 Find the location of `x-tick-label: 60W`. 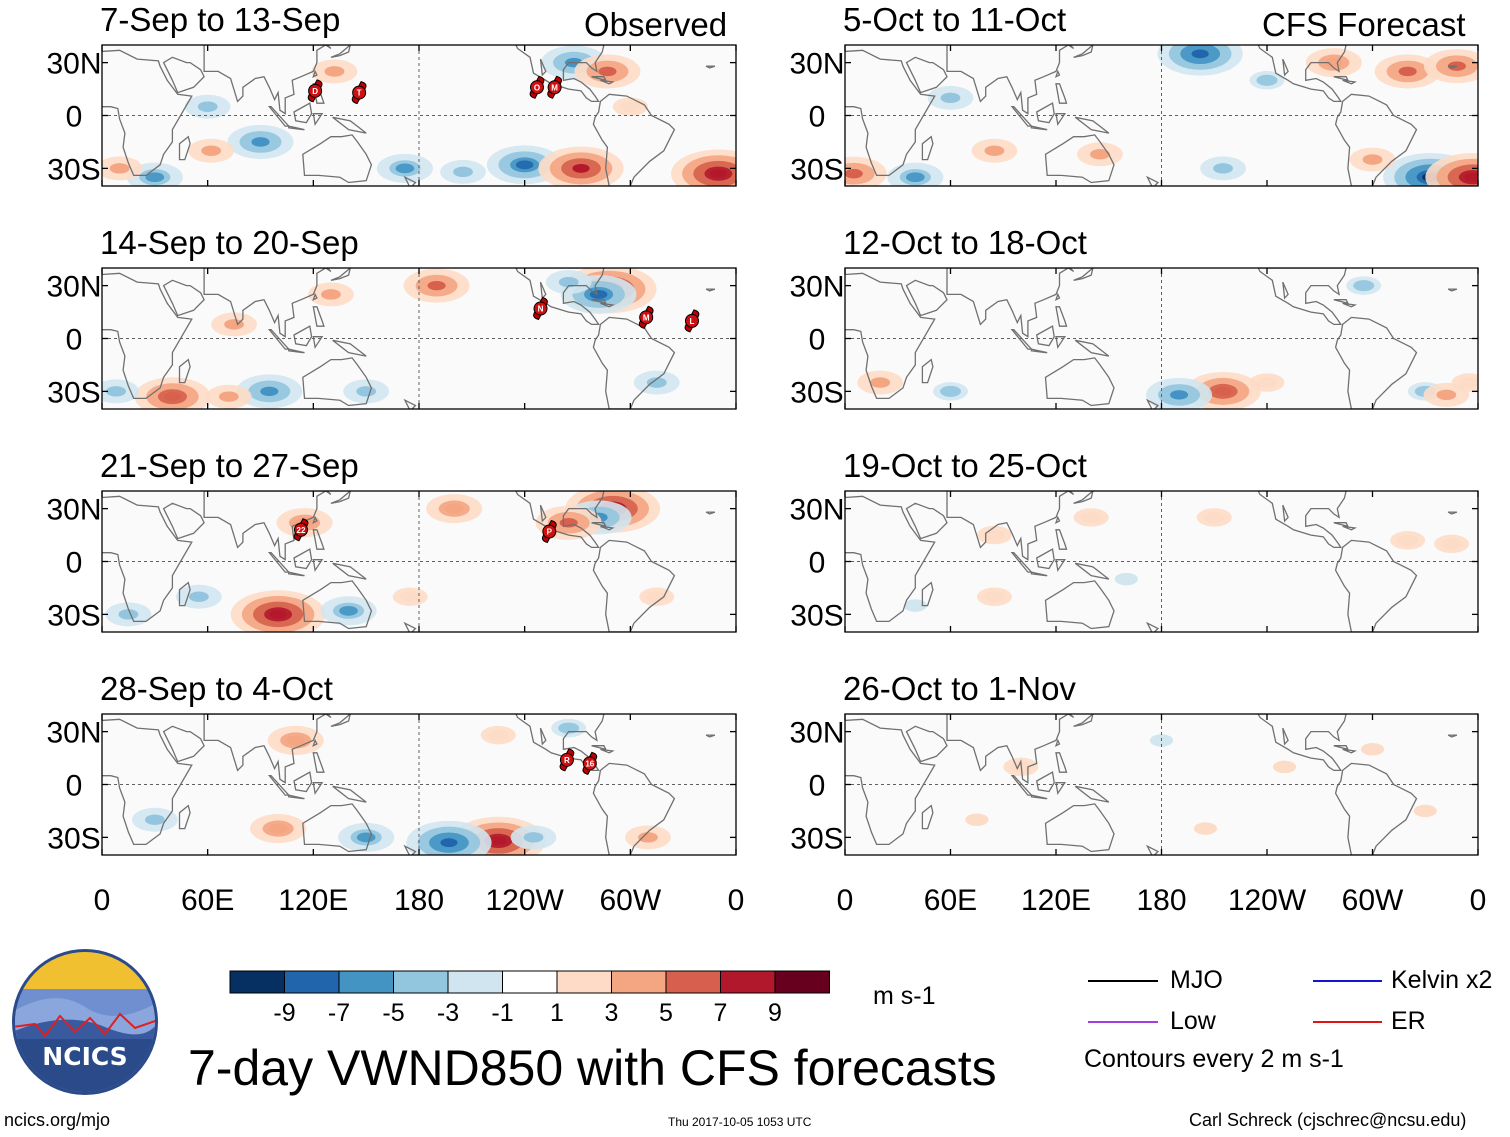

x-tick-label: 60W is located at coordinates (630, 900).